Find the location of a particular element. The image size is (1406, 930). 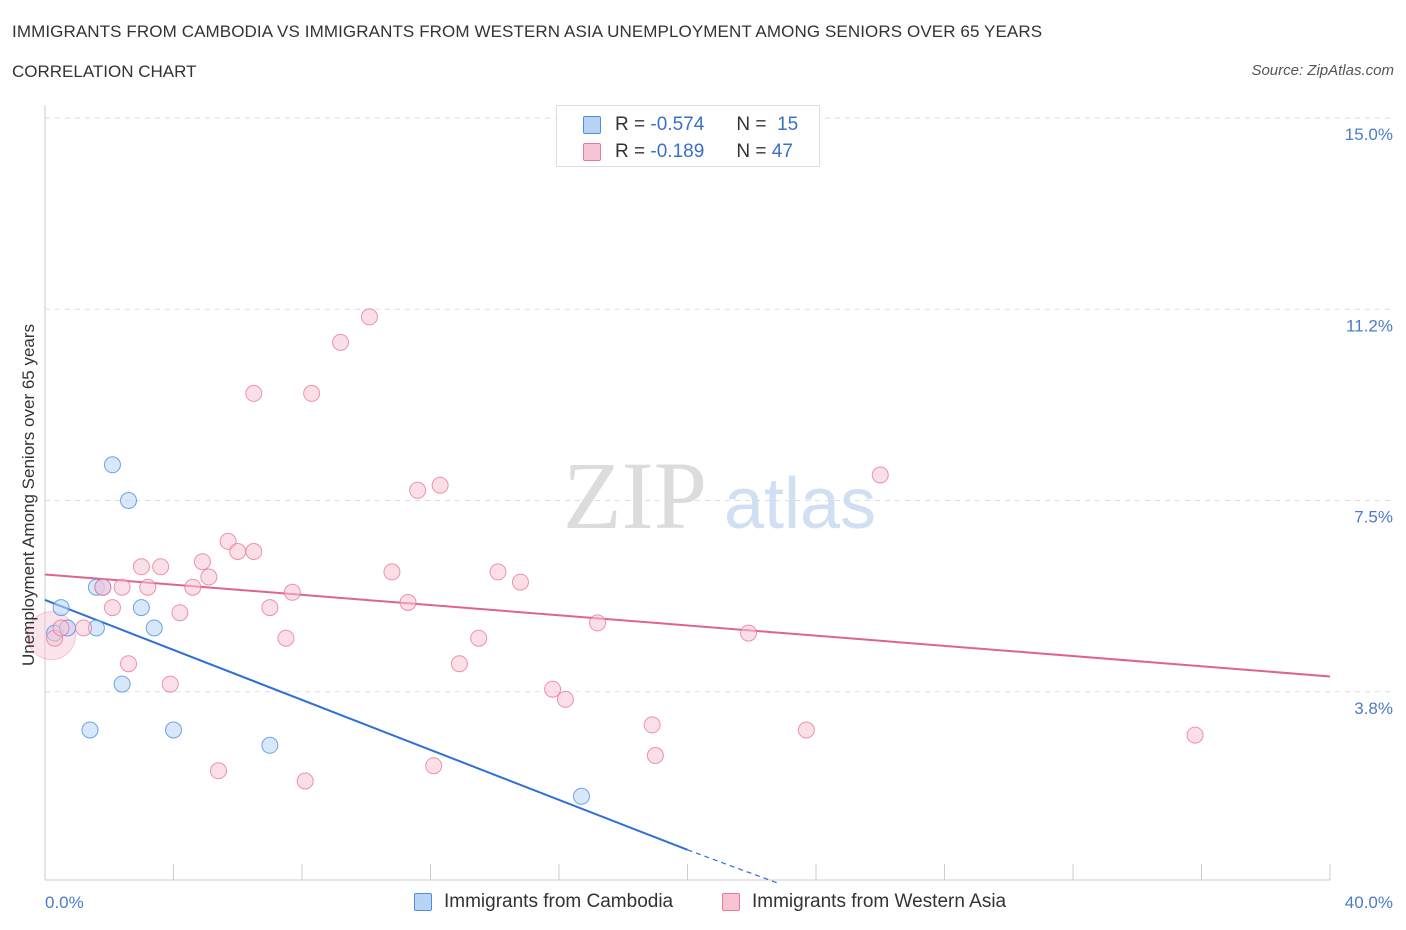

legend-row-western-asia: R = -0.189 N = 47 is located at coordinates (688, 152).